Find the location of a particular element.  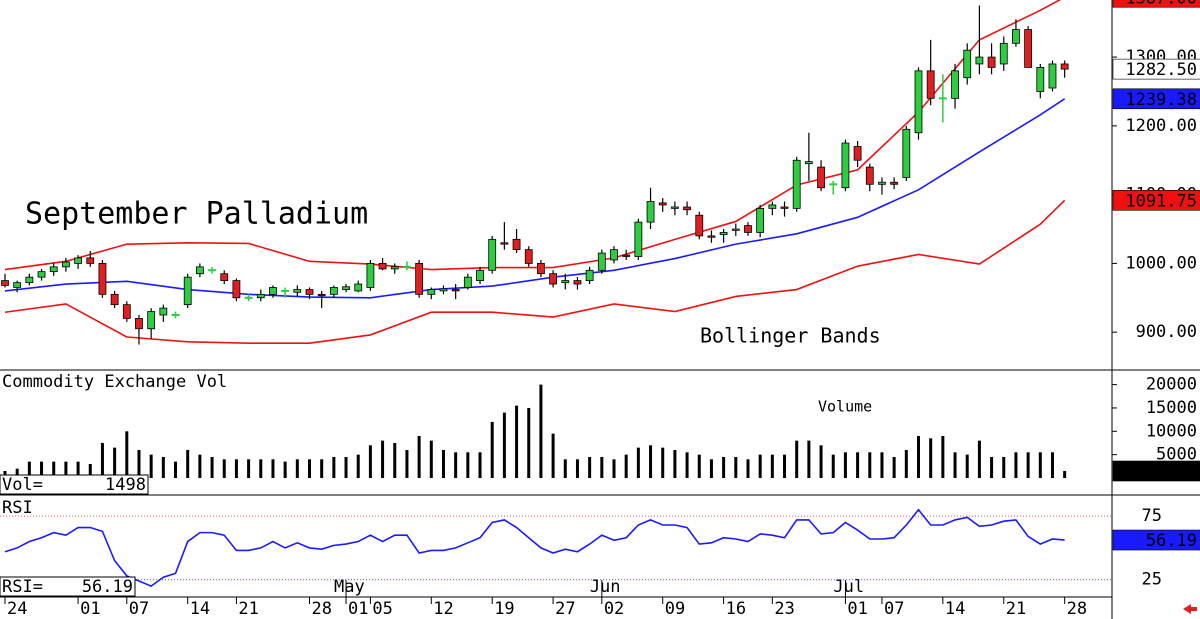

x-tick-label: 01 is located at coordinates (857, 609).